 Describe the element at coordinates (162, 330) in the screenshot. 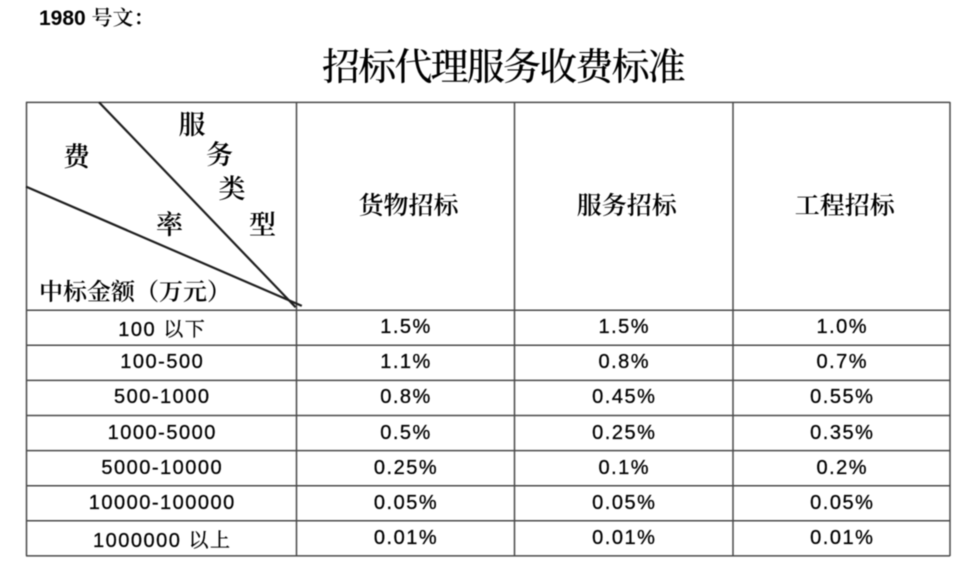

I see `amount-cell: 100 以下` at that location.